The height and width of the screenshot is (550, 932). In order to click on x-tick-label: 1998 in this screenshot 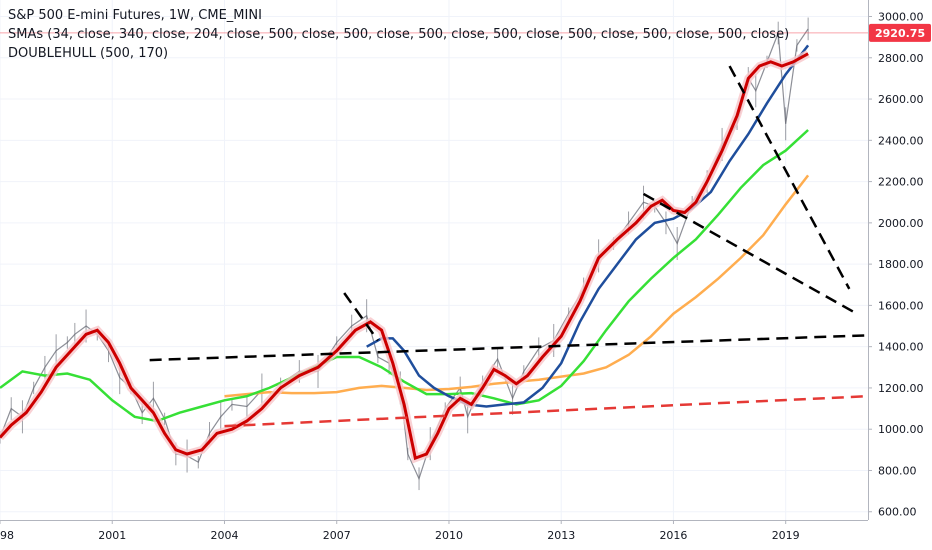, I will do `click(7, 535)`.